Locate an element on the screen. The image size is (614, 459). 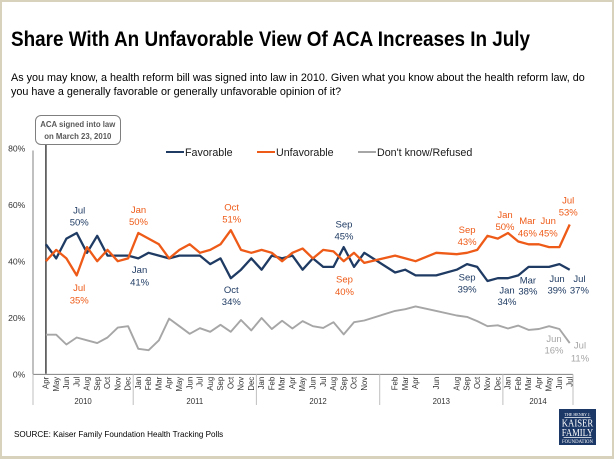
svg-text: 0% is located at coordinates (19, 374).